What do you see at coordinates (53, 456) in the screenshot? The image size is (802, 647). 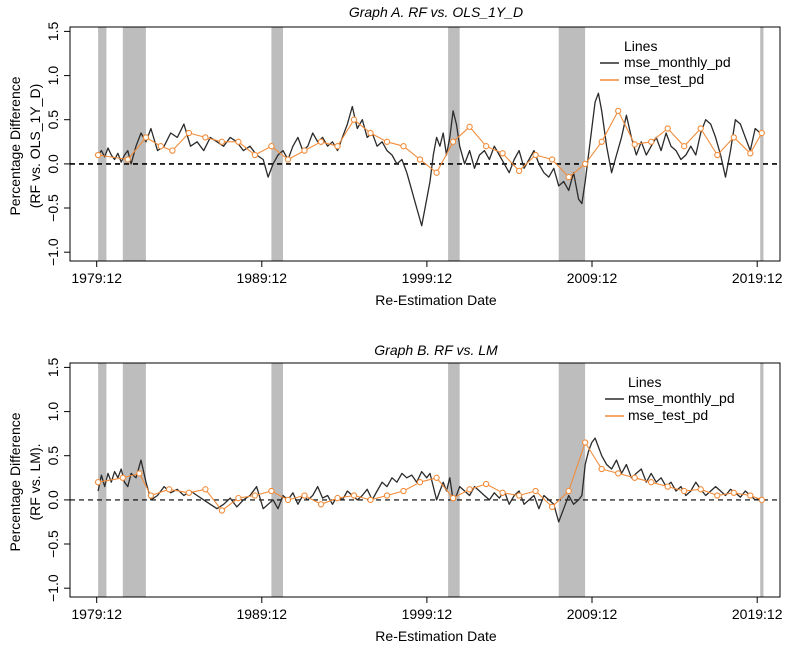 I see `graph-b-y-tick-label: 0.5` at bounding box center [53, 456].